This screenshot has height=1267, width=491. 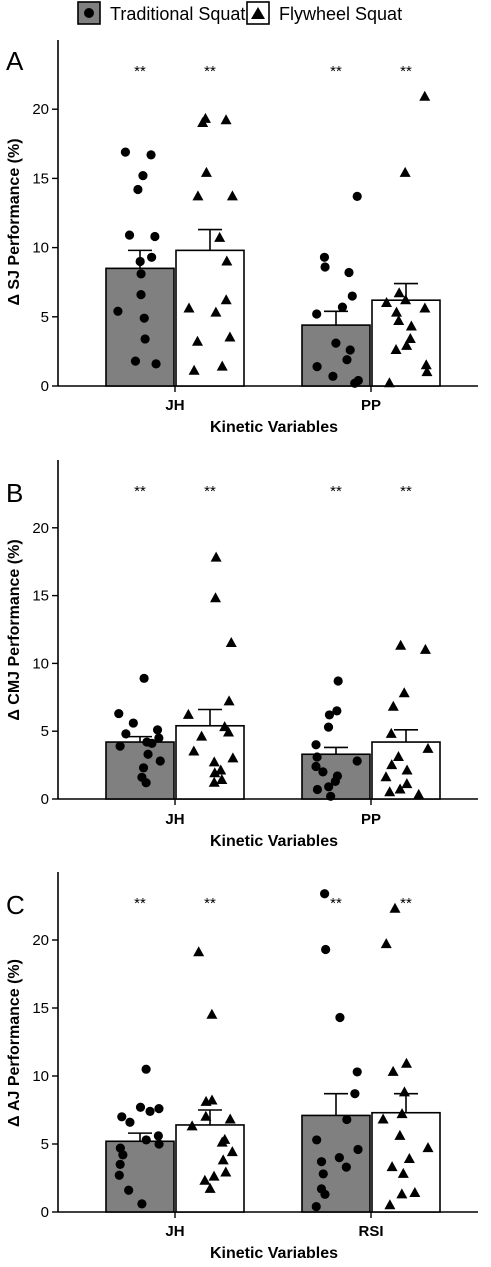 I want to click on legend-marker-triangle, so click(x=258, y=13).